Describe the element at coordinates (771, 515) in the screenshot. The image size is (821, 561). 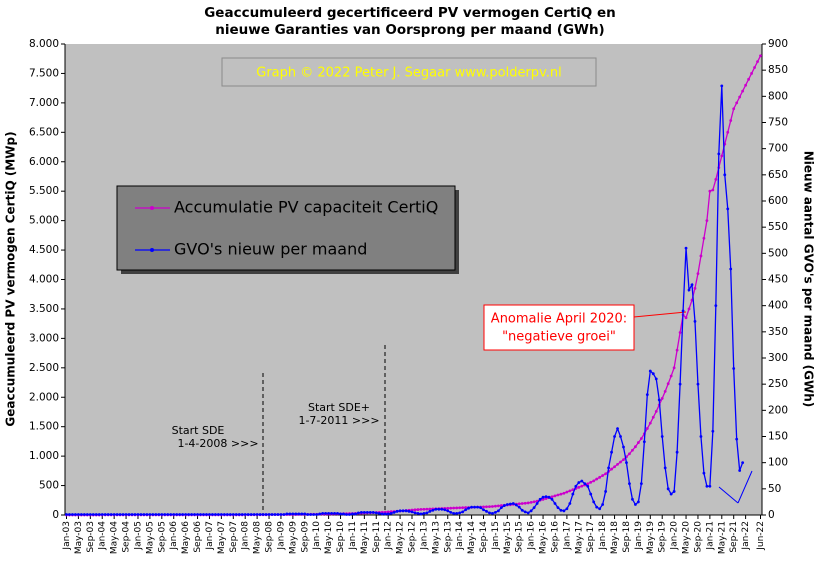
I see `y2-tick-label: 0` at that location.